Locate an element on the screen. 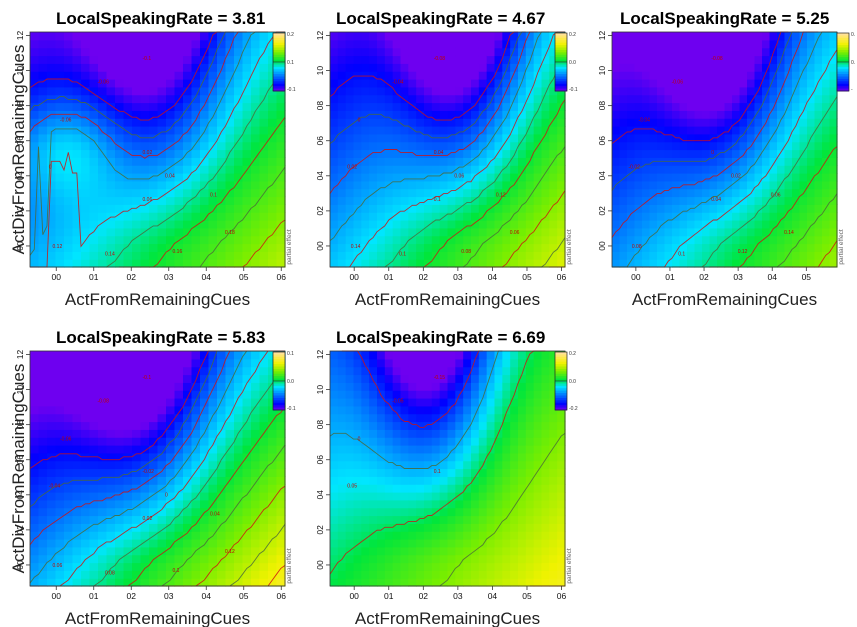 Image resolution: width=857 pixels, height=627 pixels. x-tick-label: 02 is located at coordinates (704, 277).